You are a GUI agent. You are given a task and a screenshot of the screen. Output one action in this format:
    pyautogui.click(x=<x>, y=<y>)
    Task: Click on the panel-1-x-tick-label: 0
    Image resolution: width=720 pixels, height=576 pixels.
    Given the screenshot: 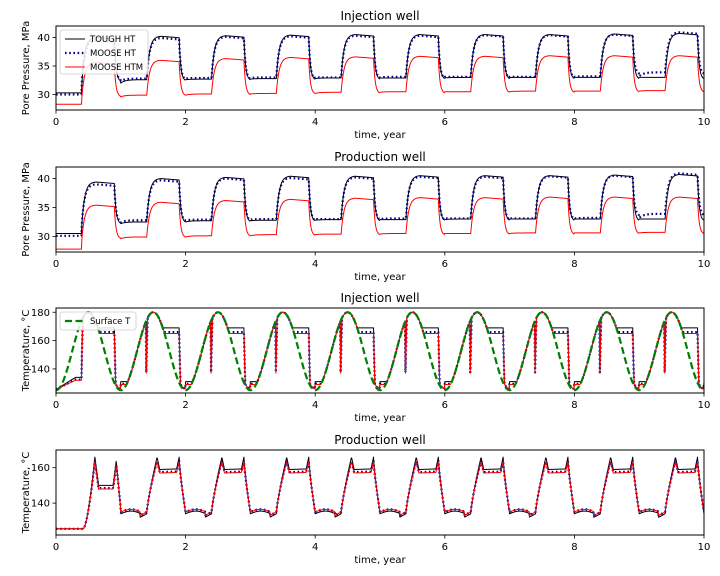 What is the action you would take?
    pyautogui.click(x=56, y=264)
    